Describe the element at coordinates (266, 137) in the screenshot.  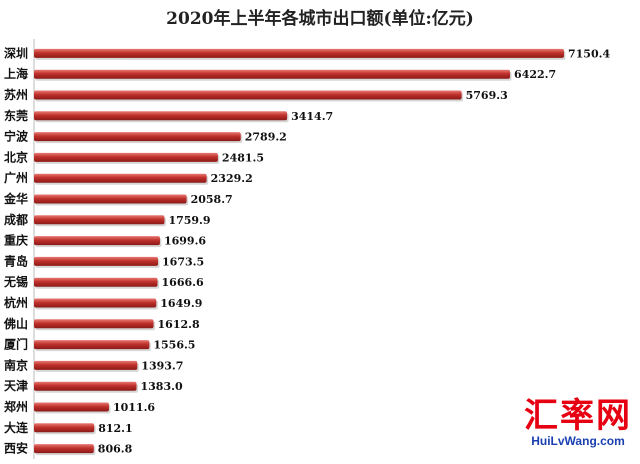
I see `value-label: 2789.2` at that location.